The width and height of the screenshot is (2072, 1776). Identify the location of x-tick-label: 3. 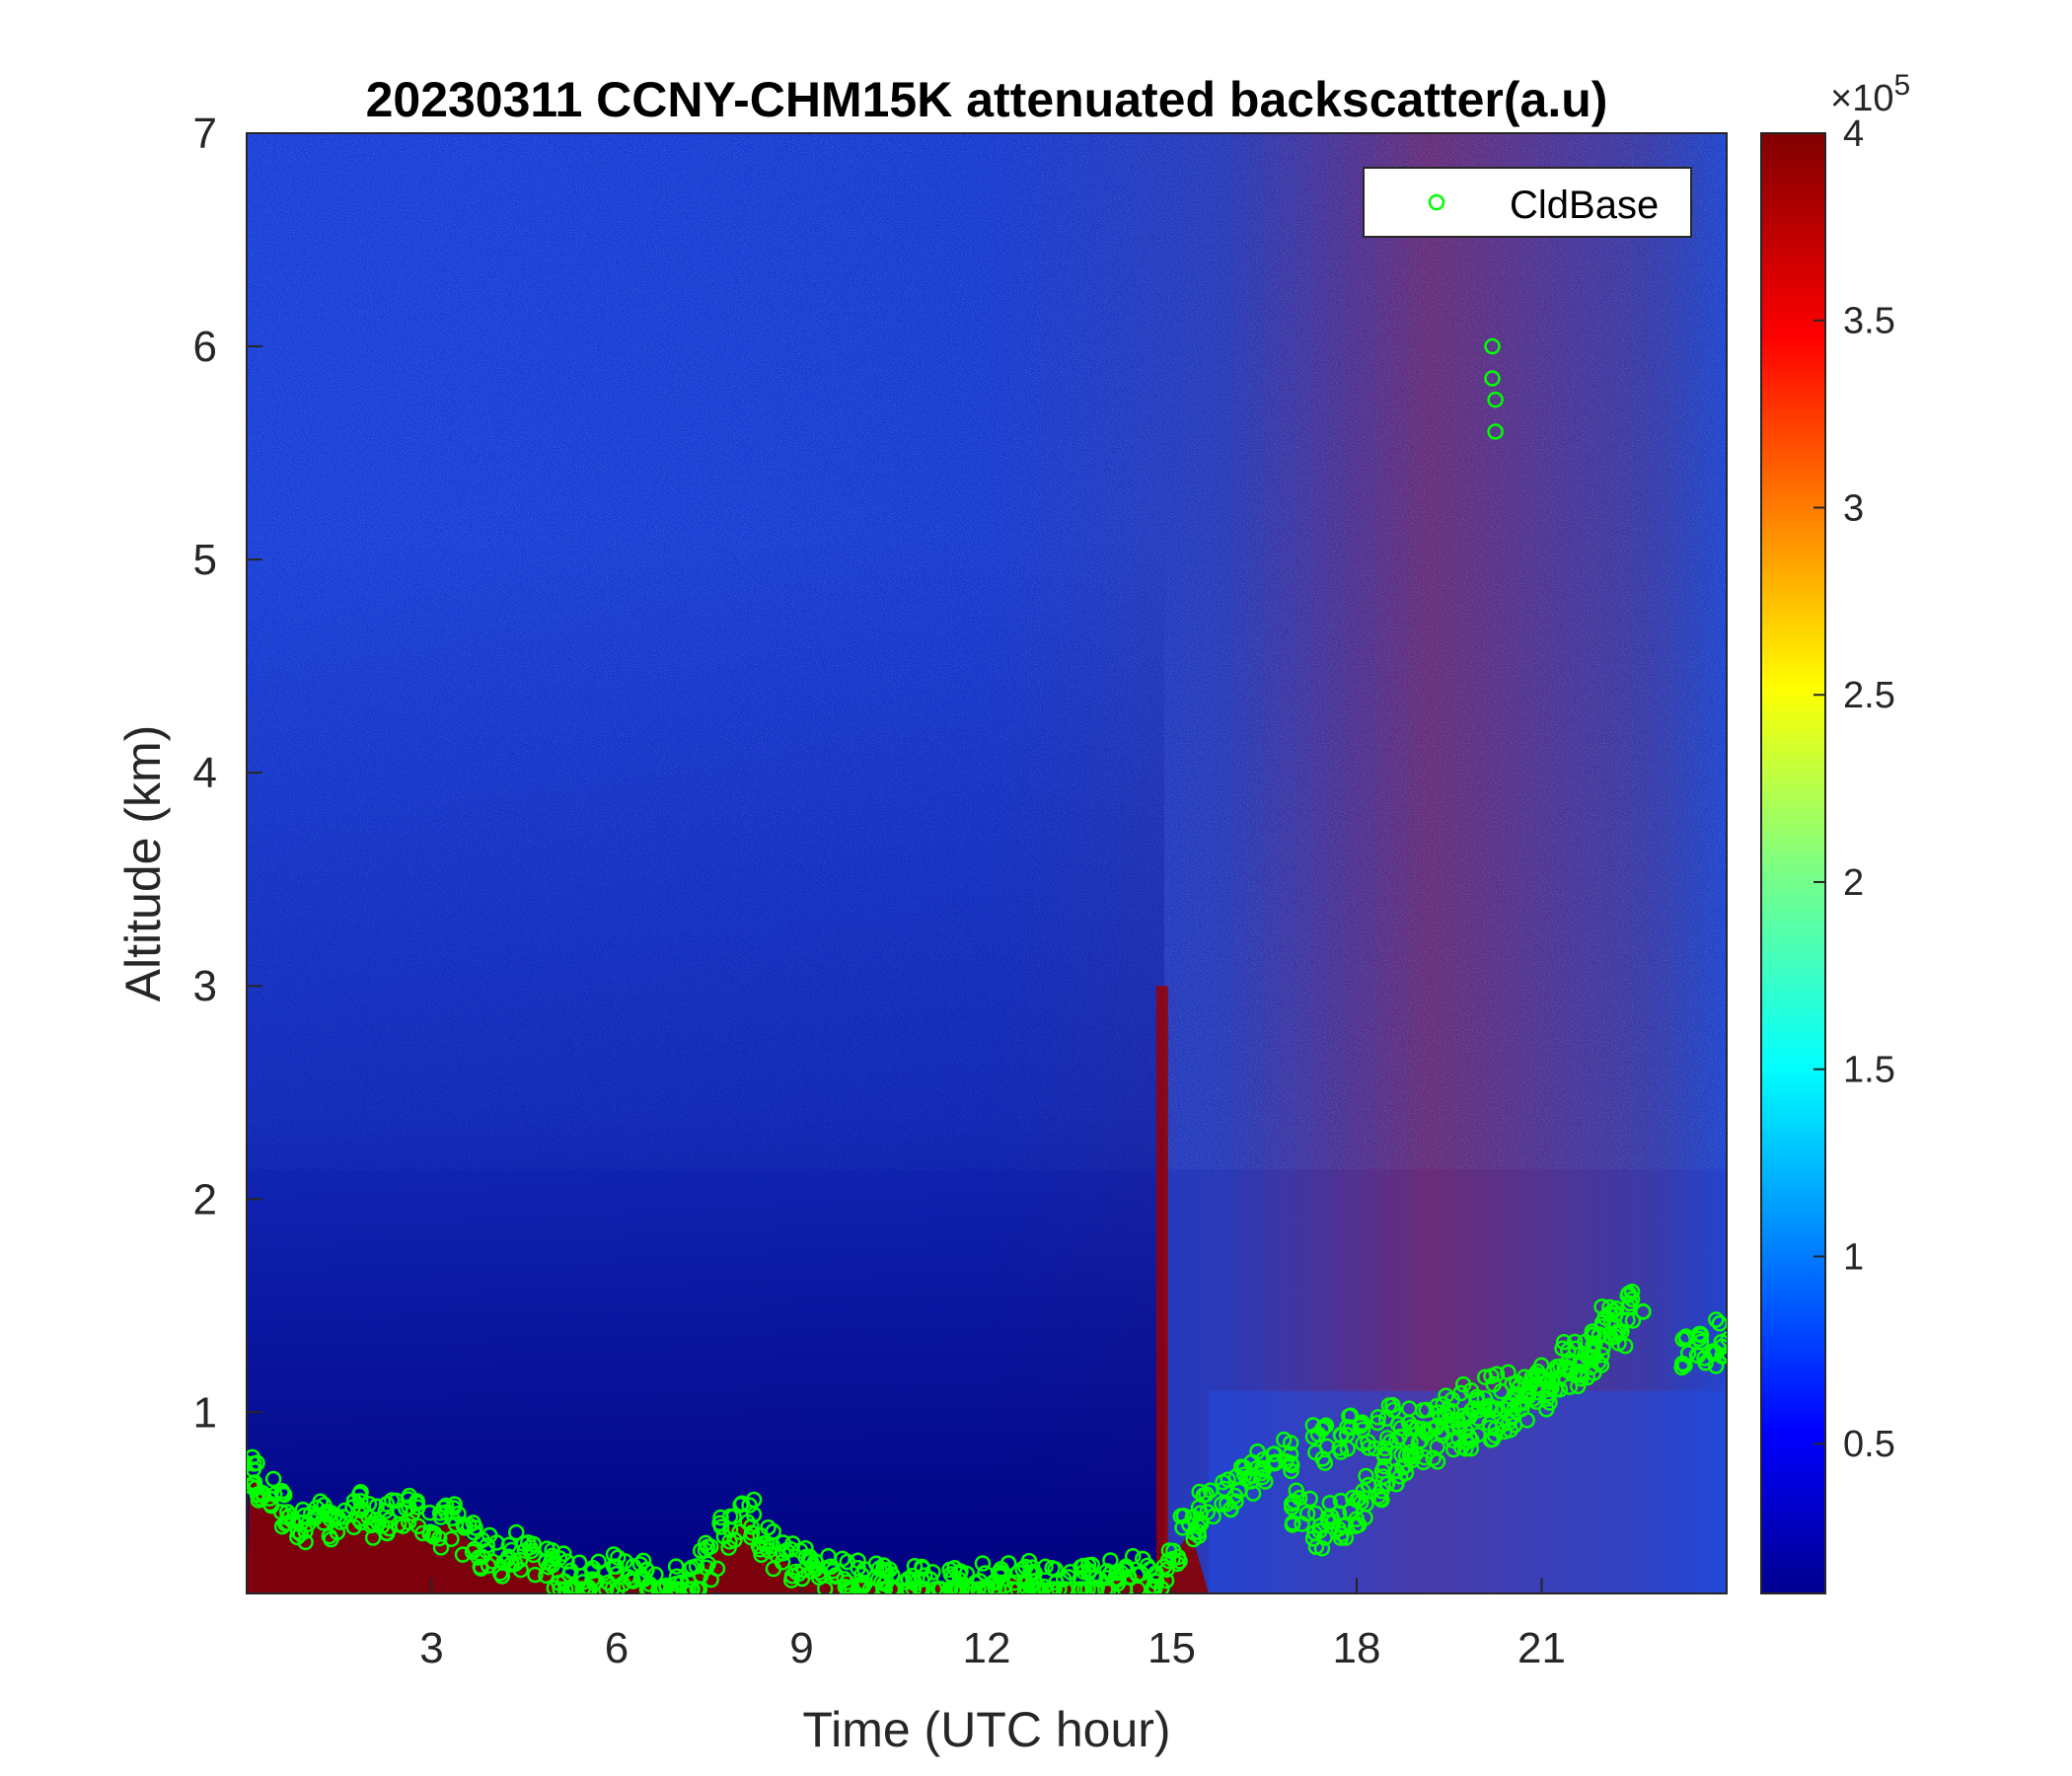
(431, 1648).